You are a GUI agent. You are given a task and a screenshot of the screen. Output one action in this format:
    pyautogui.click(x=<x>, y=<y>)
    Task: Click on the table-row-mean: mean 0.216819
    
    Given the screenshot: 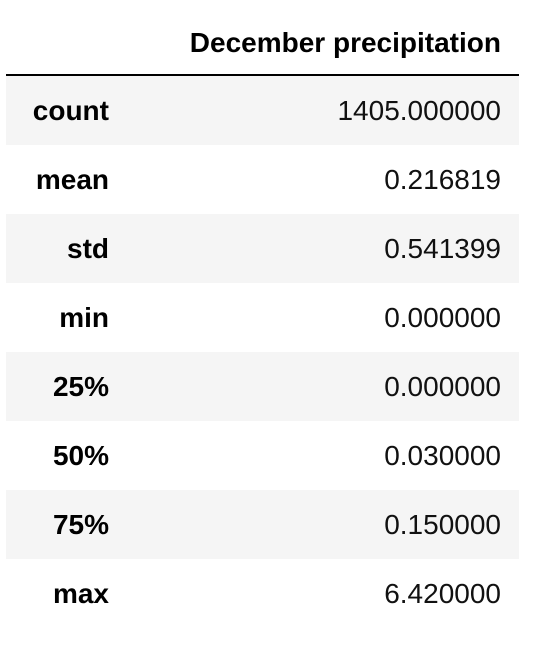 What is the action you would take?
    pyautogui.click(x=262, y=179)
    